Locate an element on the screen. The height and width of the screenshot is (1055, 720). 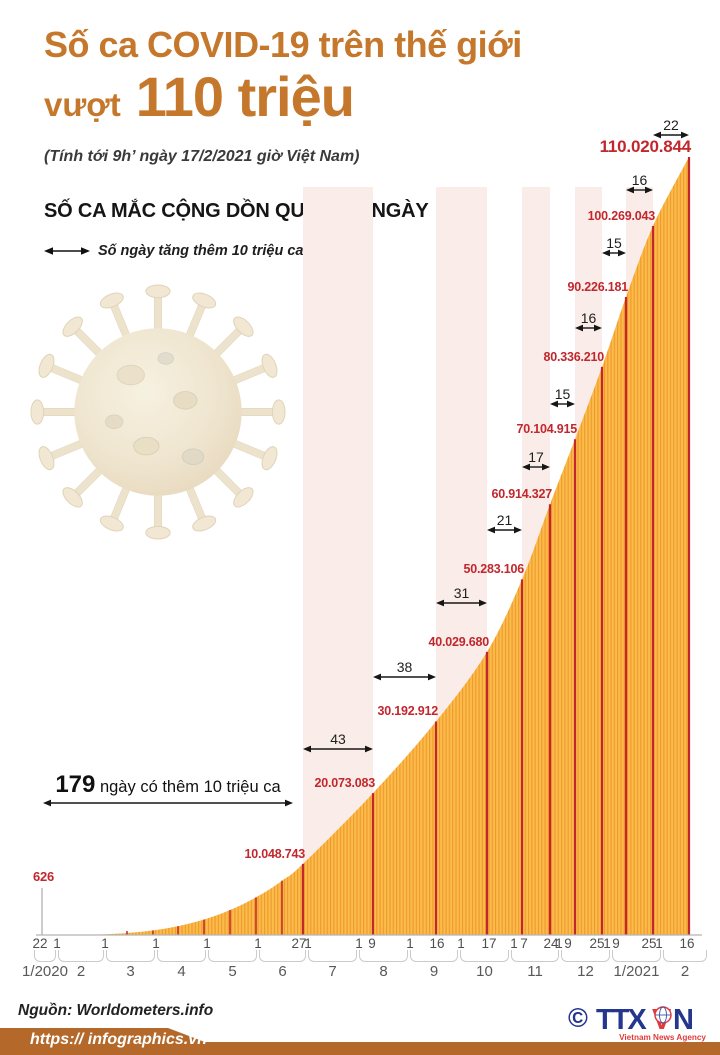
interval-days-label: 38 is located at coordinates (404, 667).